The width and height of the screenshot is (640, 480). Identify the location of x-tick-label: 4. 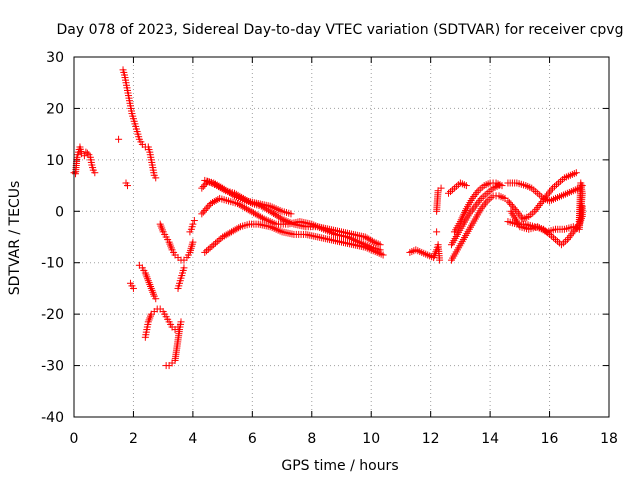
(192, 439).